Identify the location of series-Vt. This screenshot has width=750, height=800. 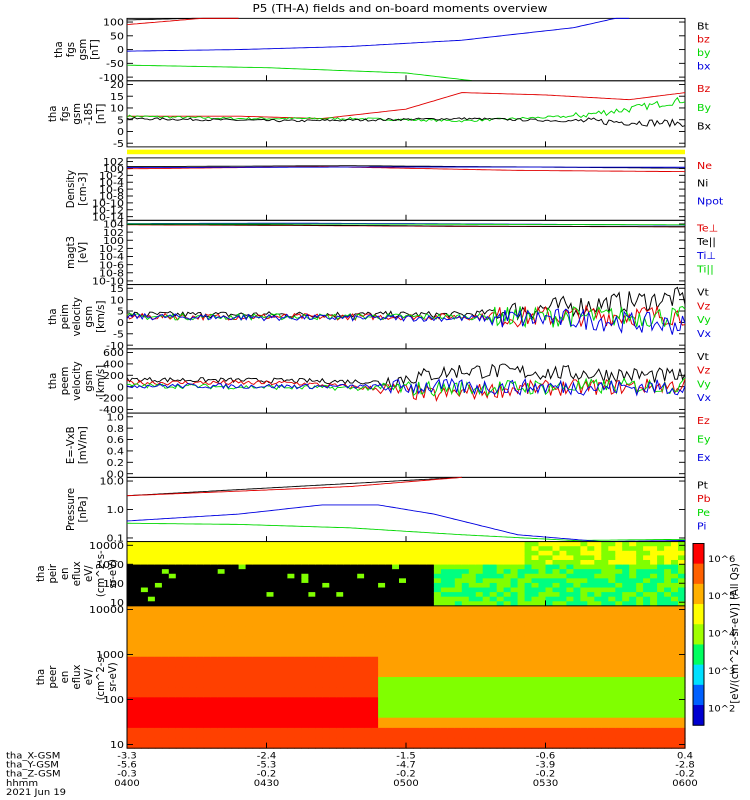
(406, 375).